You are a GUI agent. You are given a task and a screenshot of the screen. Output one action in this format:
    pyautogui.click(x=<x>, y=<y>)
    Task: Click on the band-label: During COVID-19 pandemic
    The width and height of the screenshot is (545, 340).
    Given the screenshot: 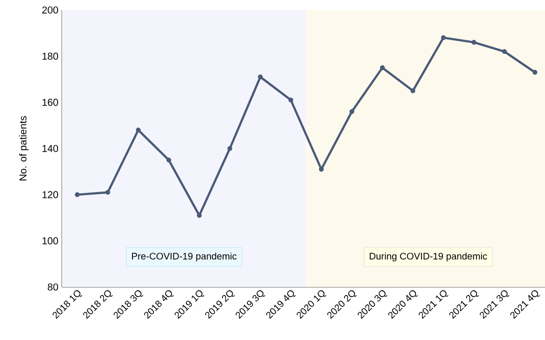 What is the action you would take?
    pyautogui.click(x=429, y=257)
    